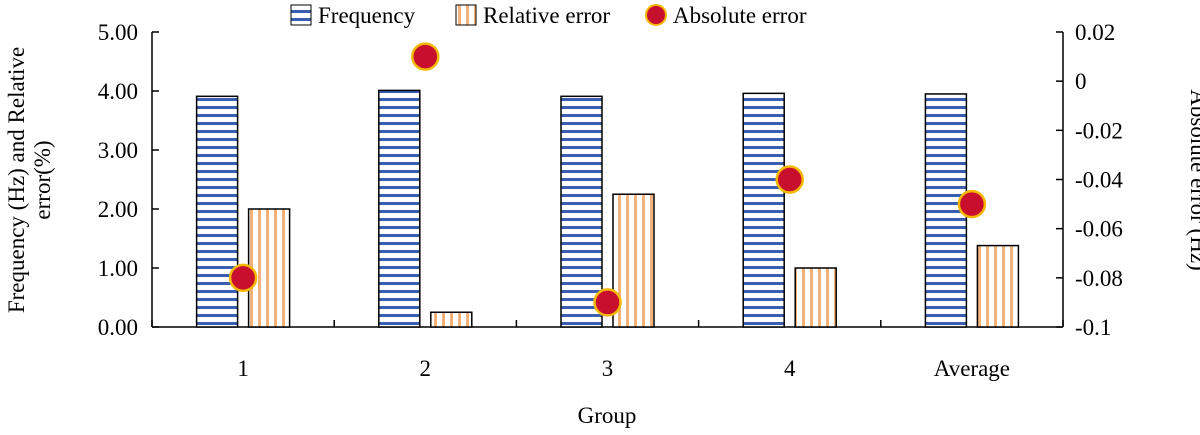 The width and height of the screenshot is (1200, 435). What do you see at coordinates (1093, 327) in the screenshot?
I see `right-tick-label: -0.1` at bounding box center [1093, 327].